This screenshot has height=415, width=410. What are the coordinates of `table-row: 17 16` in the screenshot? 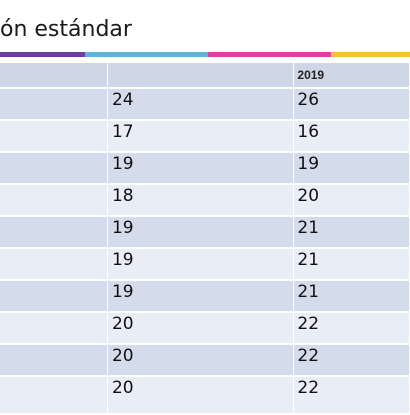 It's located at (205, 136).